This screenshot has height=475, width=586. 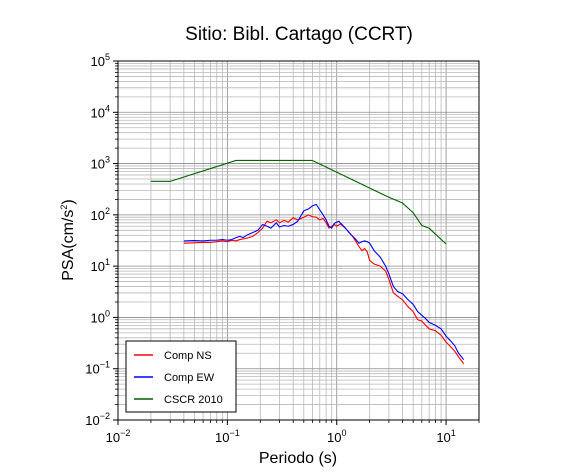 What do you see at coordinates (193, 400) in the screenshot?
I see `legend-label: CSCR 2010` at bounding box center [193, 400].